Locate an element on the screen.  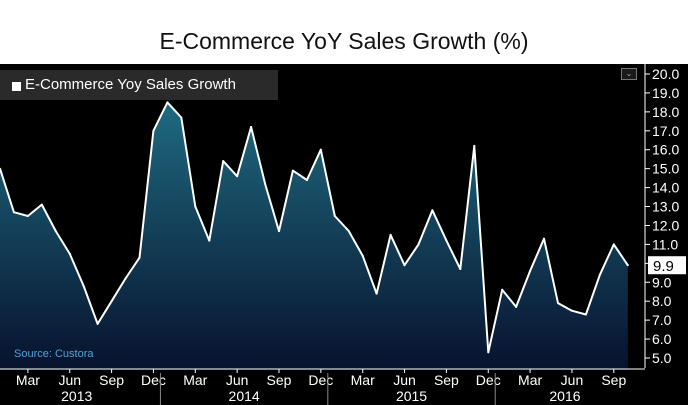
y-tick-label: 18.0 is located at coordinates (665, 112).